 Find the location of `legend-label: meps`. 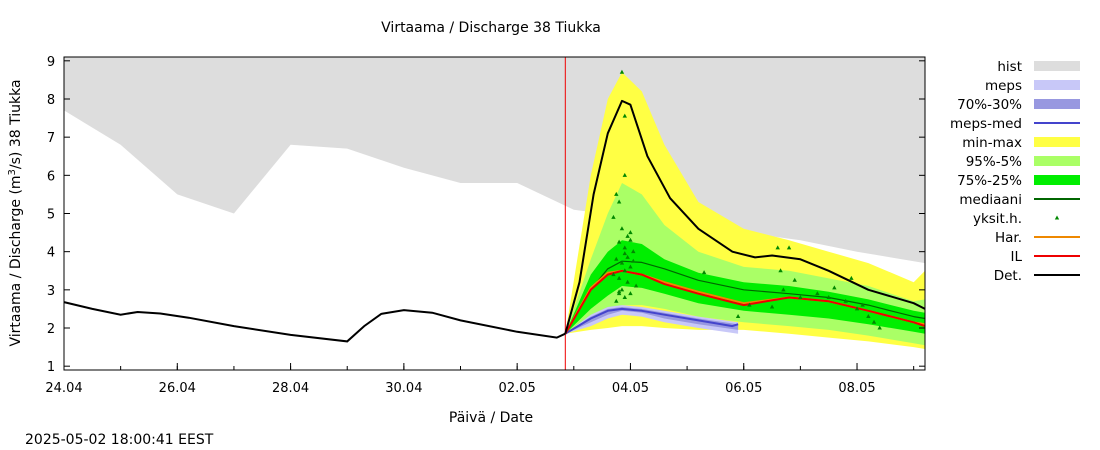

legend-label: meps is located at coordinates (1003, 86).